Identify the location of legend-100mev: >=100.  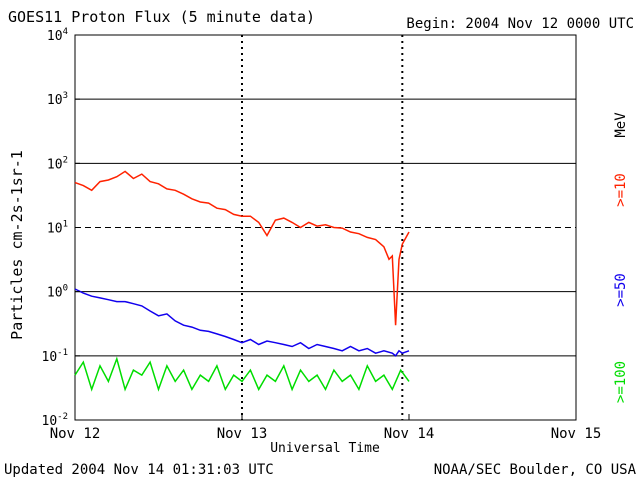
(621, 382).